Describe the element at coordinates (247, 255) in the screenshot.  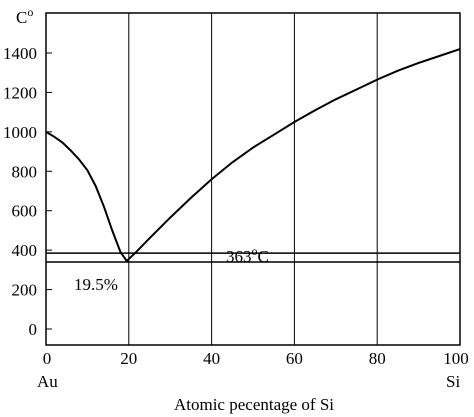
I see `eutectic-temperature-label: 363oC` at that location.